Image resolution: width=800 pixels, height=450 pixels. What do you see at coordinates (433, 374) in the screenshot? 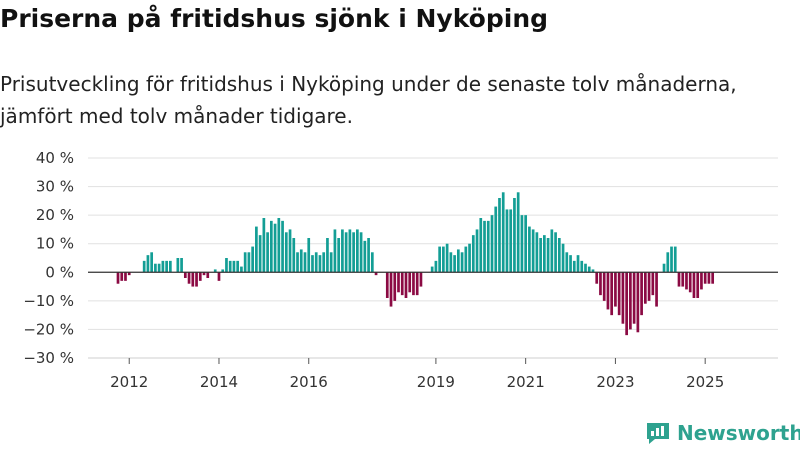
I see `x-axis: 2012 2014 2016 2019 2021 2023 2025` at bounding box center [433, 374].